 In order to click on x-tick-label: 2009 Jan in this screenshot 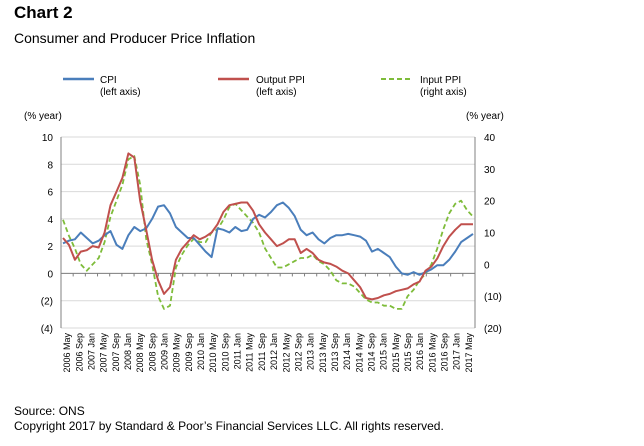, I will do `click(165, 351)`.